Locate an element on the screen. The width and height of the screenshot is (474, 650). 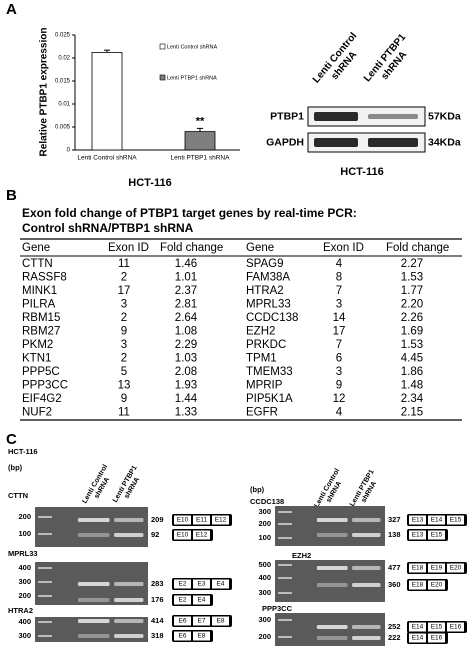
y-axis-label: Relative PTBP1 expression is located at coordinates (44, 92).